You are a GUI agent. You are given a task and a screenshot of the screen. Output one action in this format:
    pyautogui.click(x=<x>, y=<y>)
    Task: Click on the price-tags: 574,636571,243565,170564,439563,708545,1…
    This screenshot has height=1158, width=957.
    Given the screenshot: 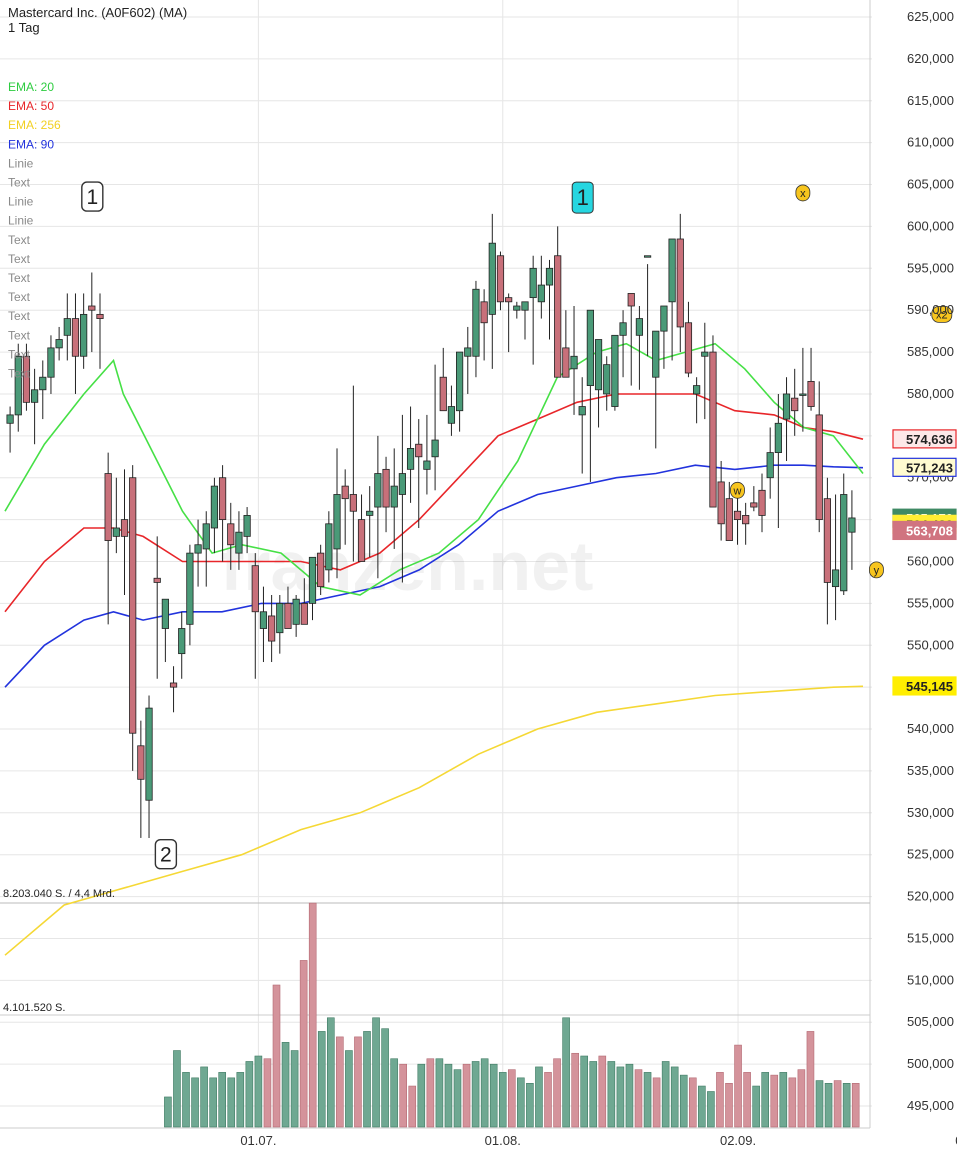 What is the action you would take?
    pyautogui.click(x=924, y=562)
    